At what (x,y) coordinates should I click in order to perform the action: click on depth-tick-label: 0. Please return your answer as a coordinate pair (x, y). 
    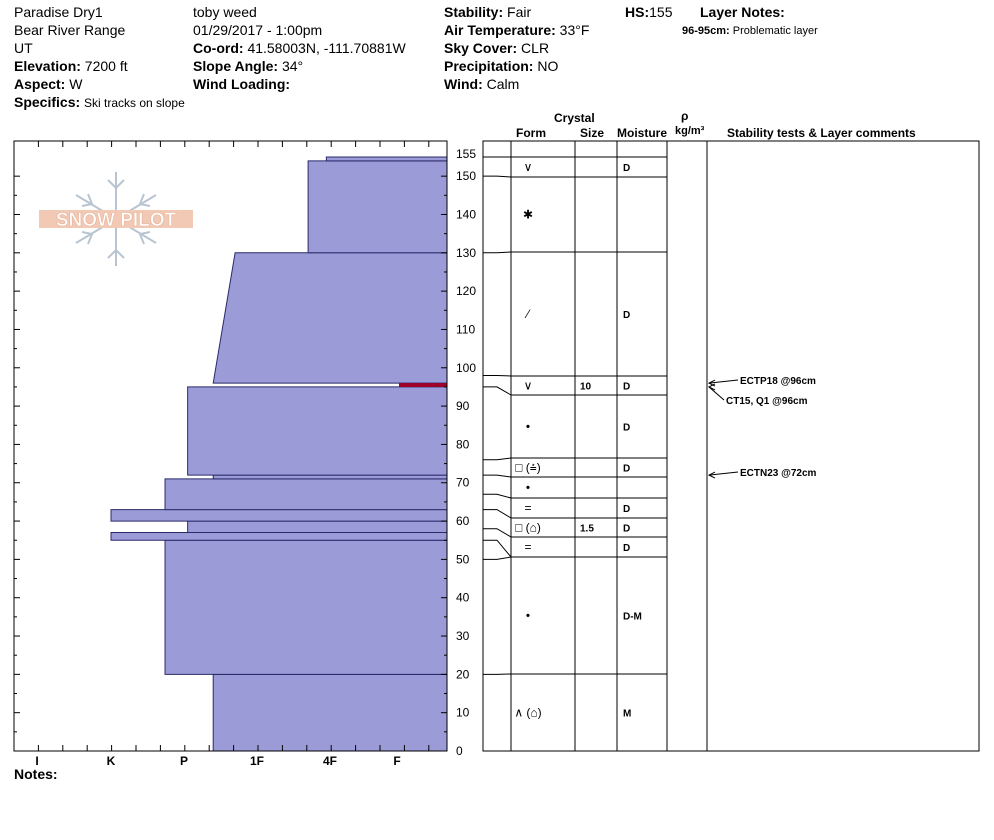
    Looking at the image, I should click on (459, 751).